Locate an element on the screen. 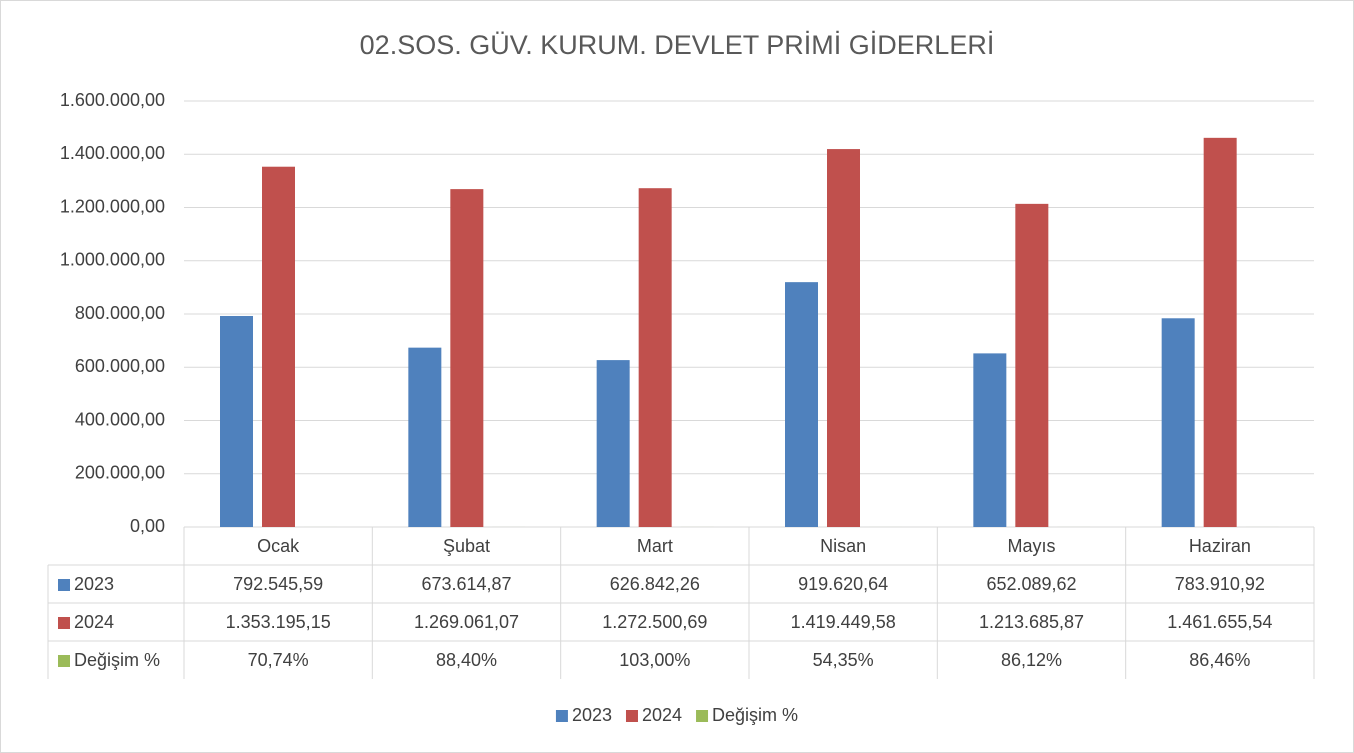  table-value: 88,40% is located at coordinates (466, 660).